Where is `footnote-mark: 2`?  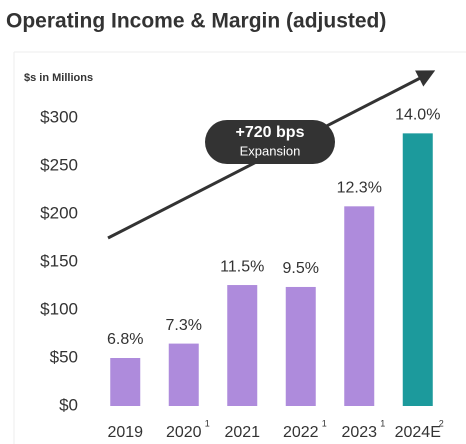 footnote-mark: 2 is located at coordinates (441, 423).